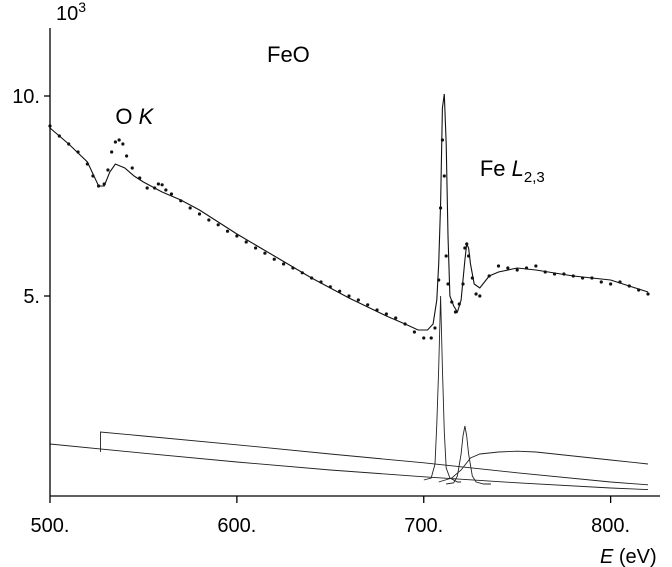 The height and width of the screenshot is (567, 672). I want to click on x-tick-label: 600., so click(236, 526).